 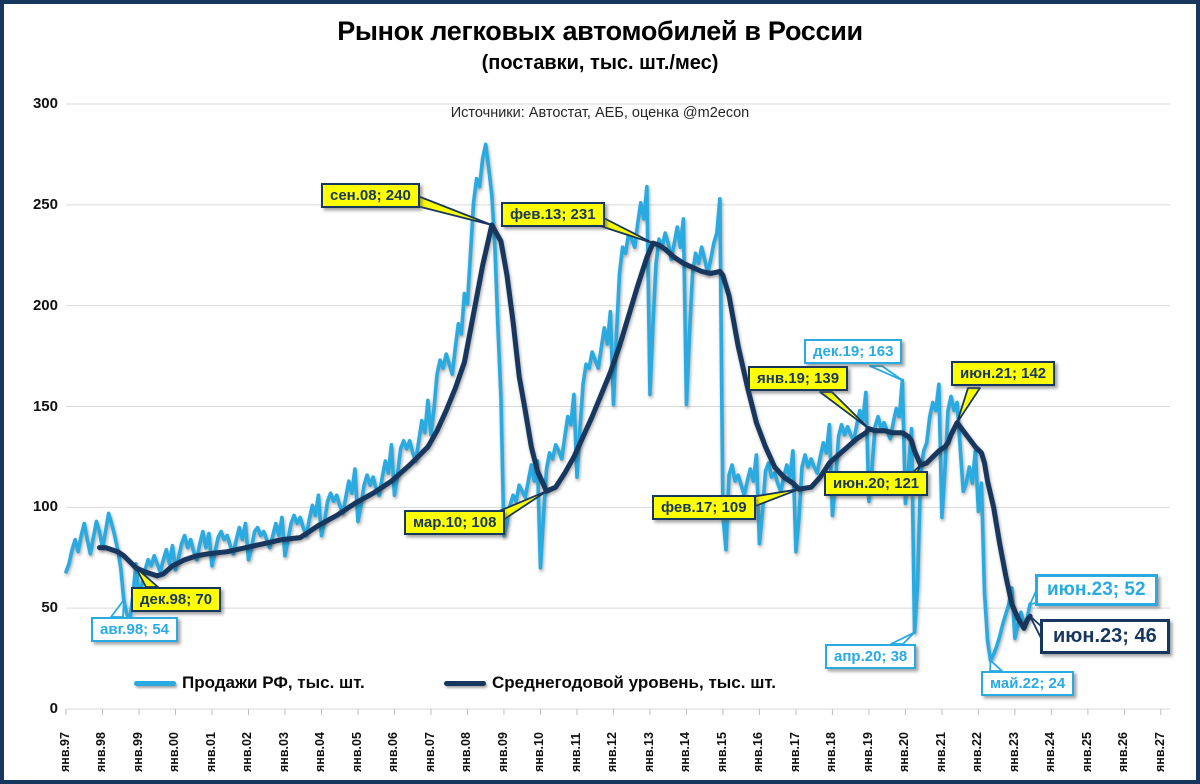 What do you see at coordinates (101, 752) in the screenshot?
I see `x-tick-label: янв.98` at bounding box center [101, 752].